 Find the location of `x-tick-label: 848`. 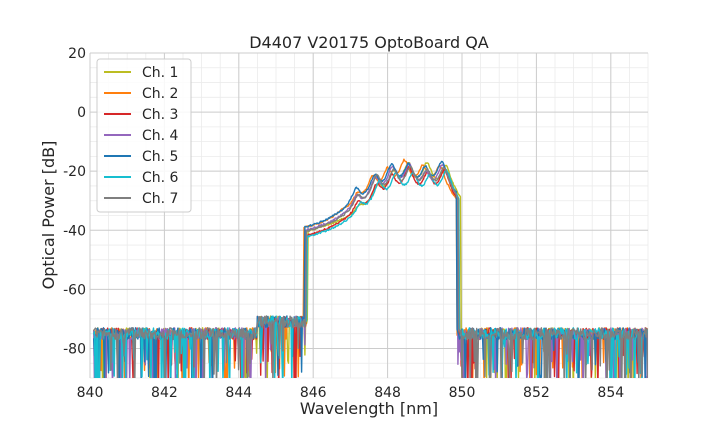

x-tick-label: 848 is located at coordinates (387, 393).